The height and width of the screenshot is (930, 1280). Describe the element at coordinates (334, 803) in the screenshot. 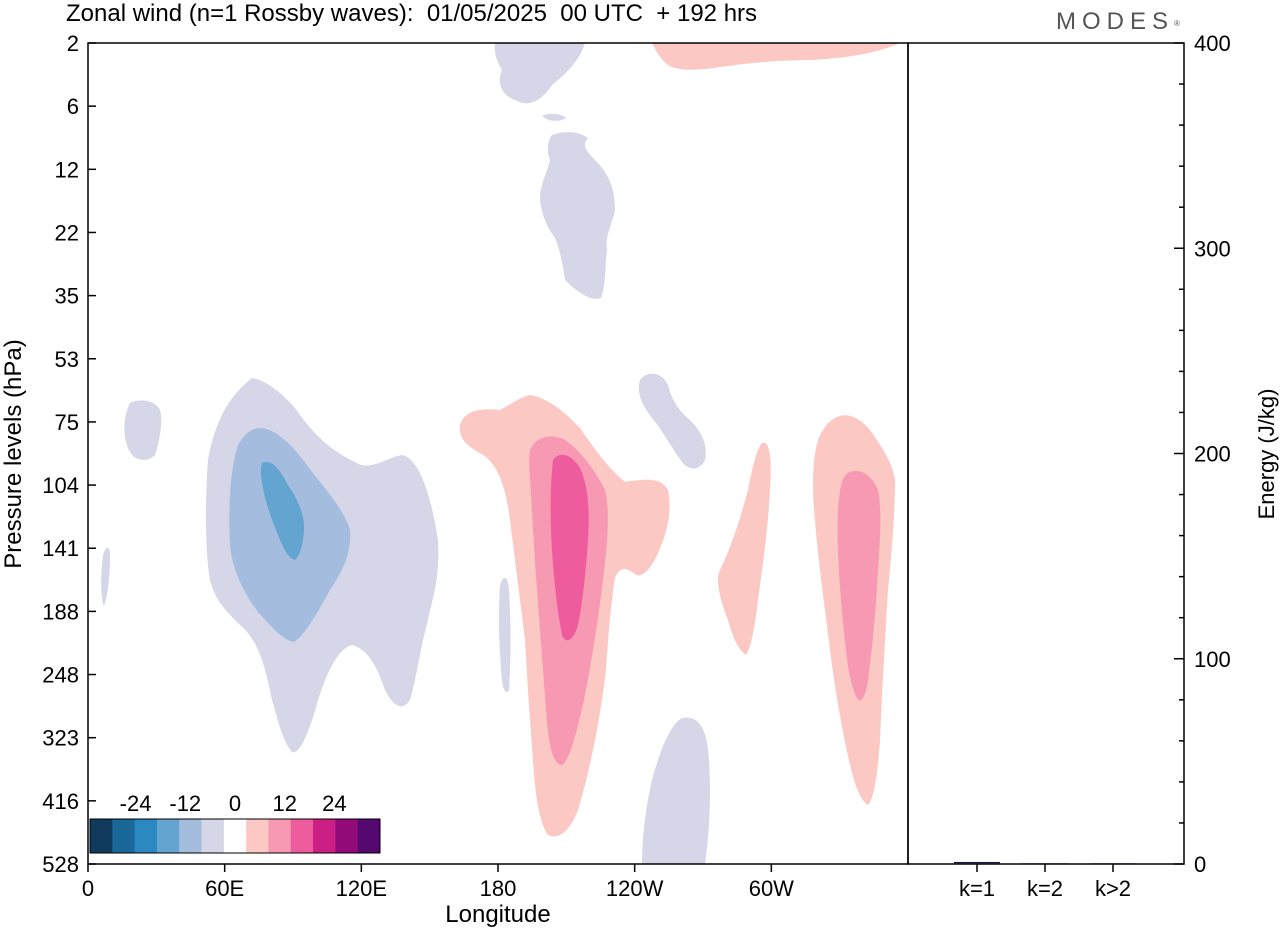

I see `colorbar-tick-label: 24` at that location.